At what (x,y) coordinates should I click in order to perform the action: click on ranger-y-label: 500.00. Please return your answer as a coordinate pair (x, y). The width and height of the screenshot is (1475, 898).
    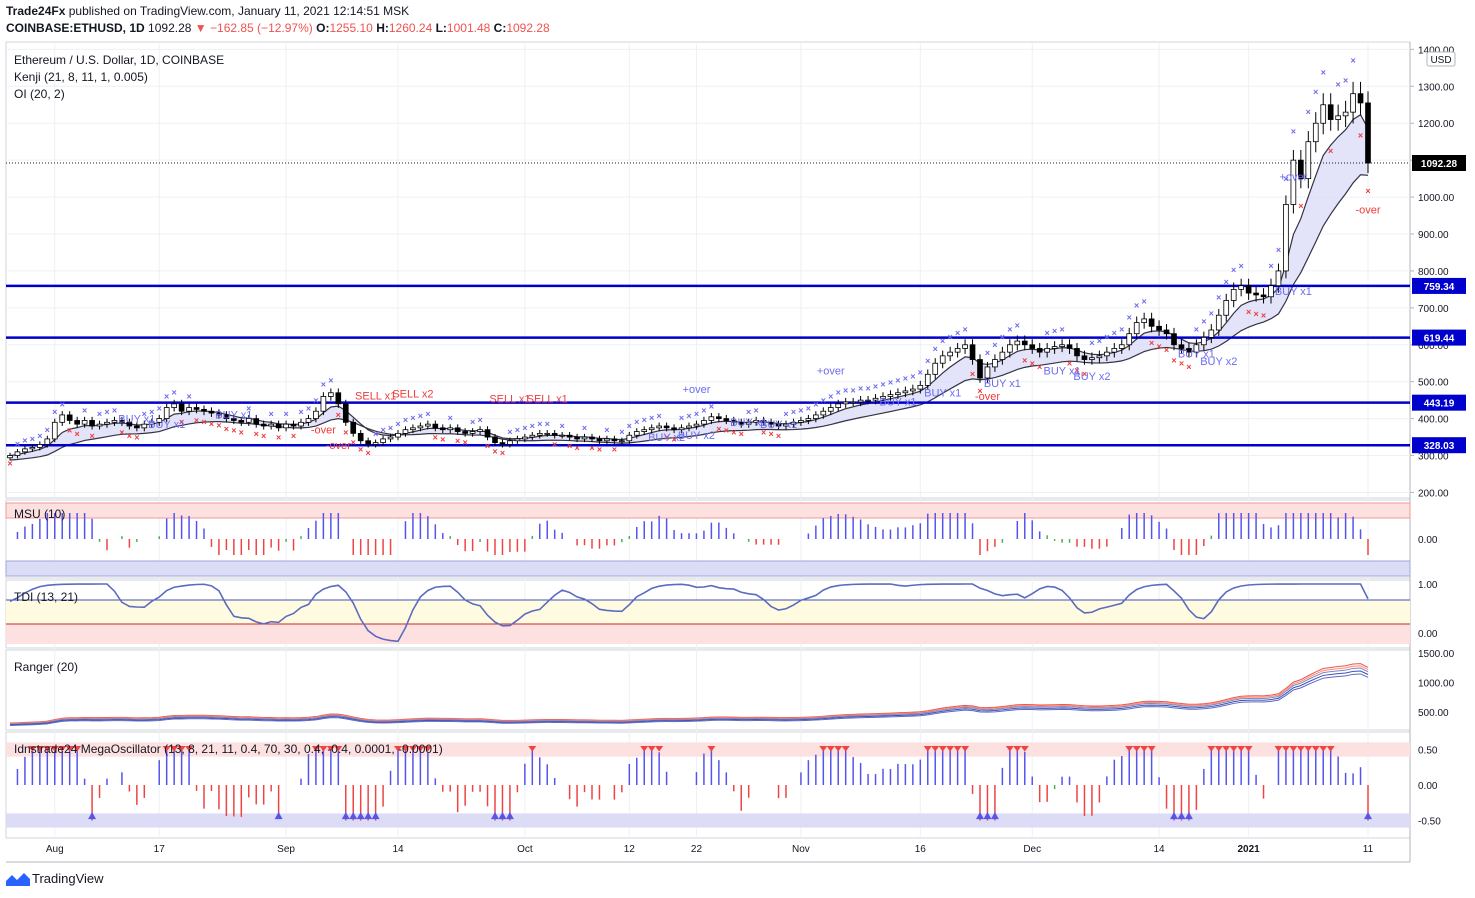
    Looking at the image, I should click on (1433, 713).